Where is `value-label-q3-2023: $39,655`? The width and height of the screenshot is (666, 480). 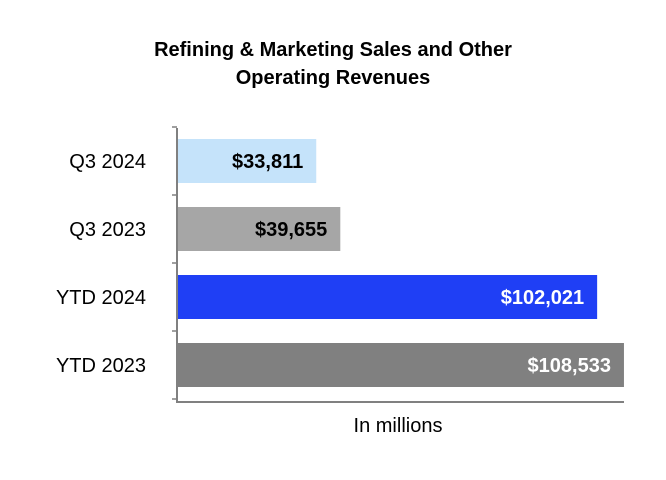
value-label-q3-2023: $39,655 is located at coordinates (291, 230).